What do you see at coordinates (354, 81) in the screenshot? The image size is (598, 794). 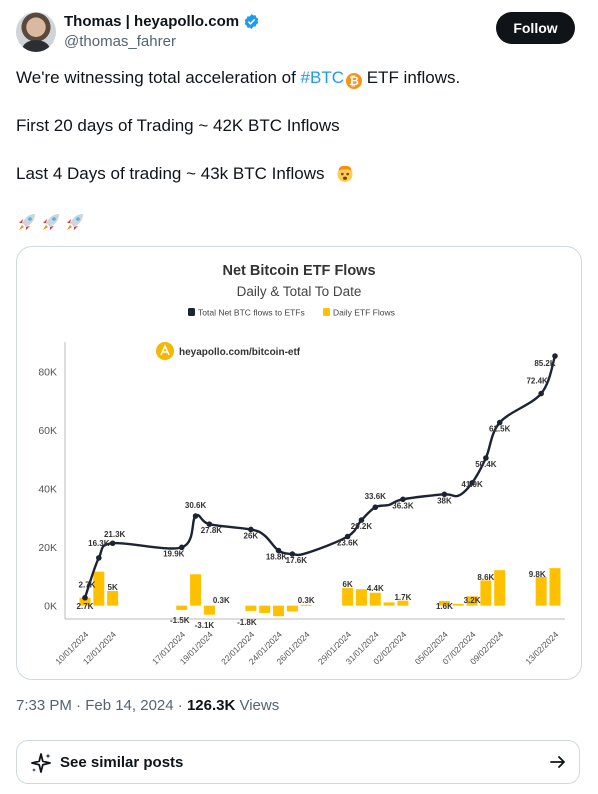 I see `bitcoin-icon: ₿` at bounding box center [354, 81].